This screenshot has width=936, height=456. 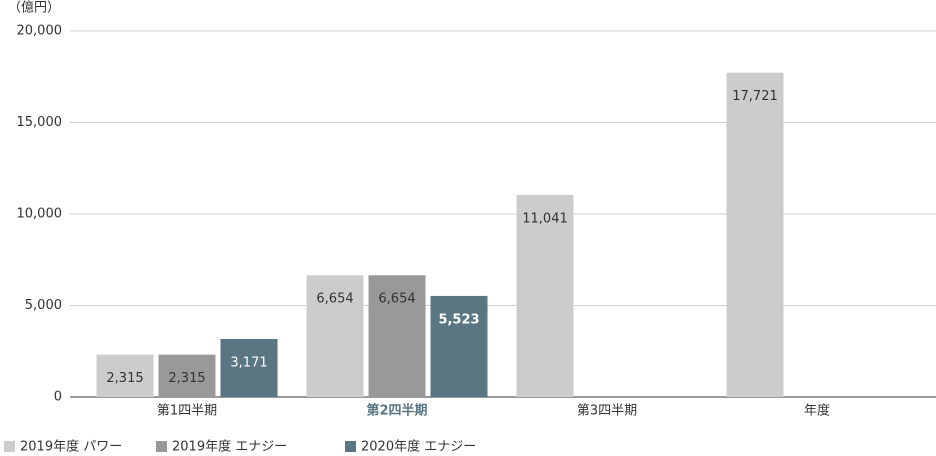 I want to click on value-label: 5,523, so click(x=458, y=319).